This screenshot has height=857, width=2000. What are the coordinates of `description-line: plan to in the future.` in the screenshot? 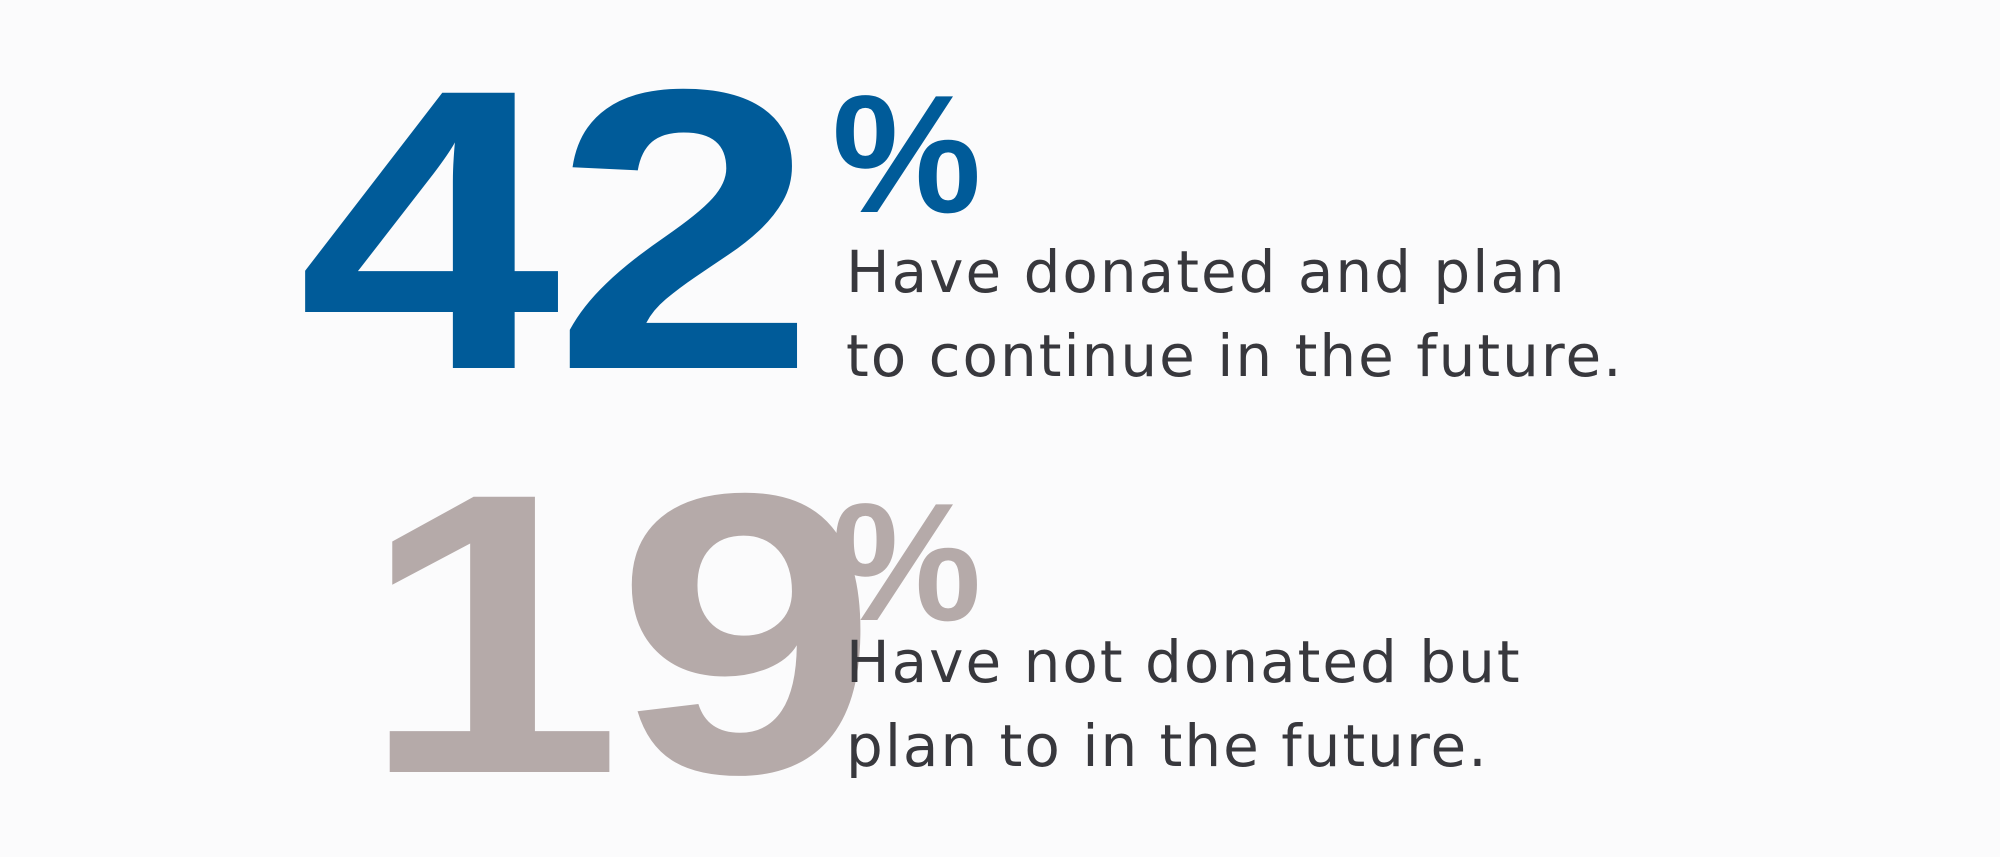 It's located at (1167, 746).